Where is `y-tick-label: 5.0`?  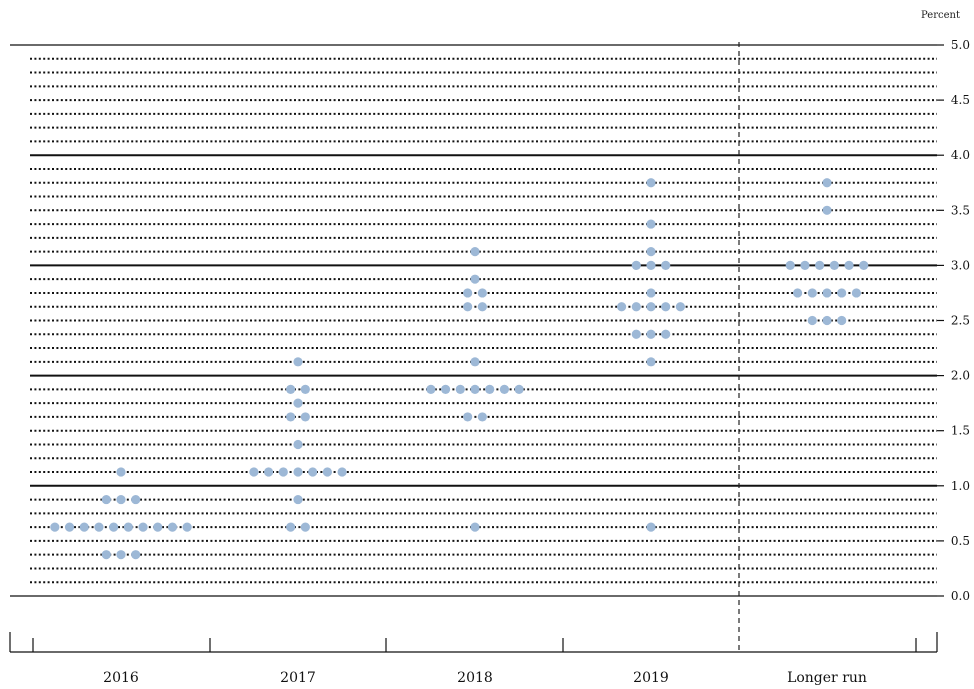
y-tick-label: 5.0 is located at coordinates (960, 45).